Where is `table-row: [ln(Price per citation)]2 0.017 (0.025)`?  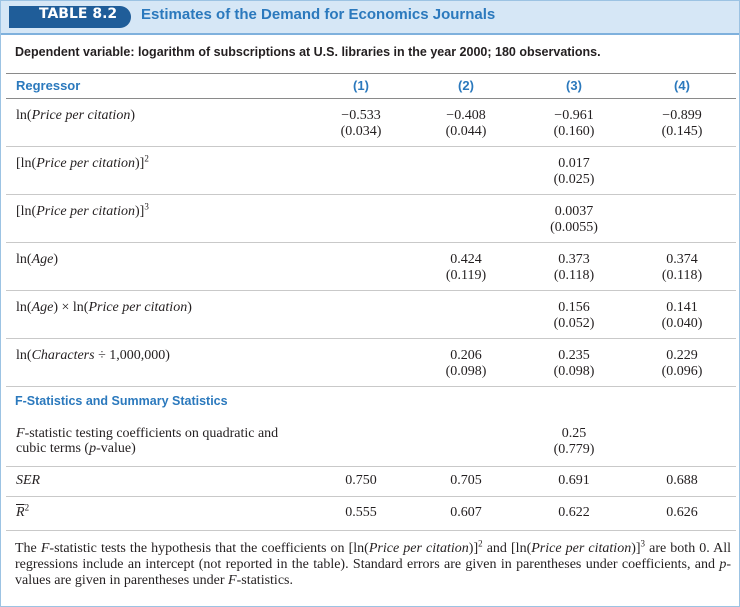
table-row: [ln(Price per citation)]2 0.017 (0.025) is located at coordinates (371, 170).